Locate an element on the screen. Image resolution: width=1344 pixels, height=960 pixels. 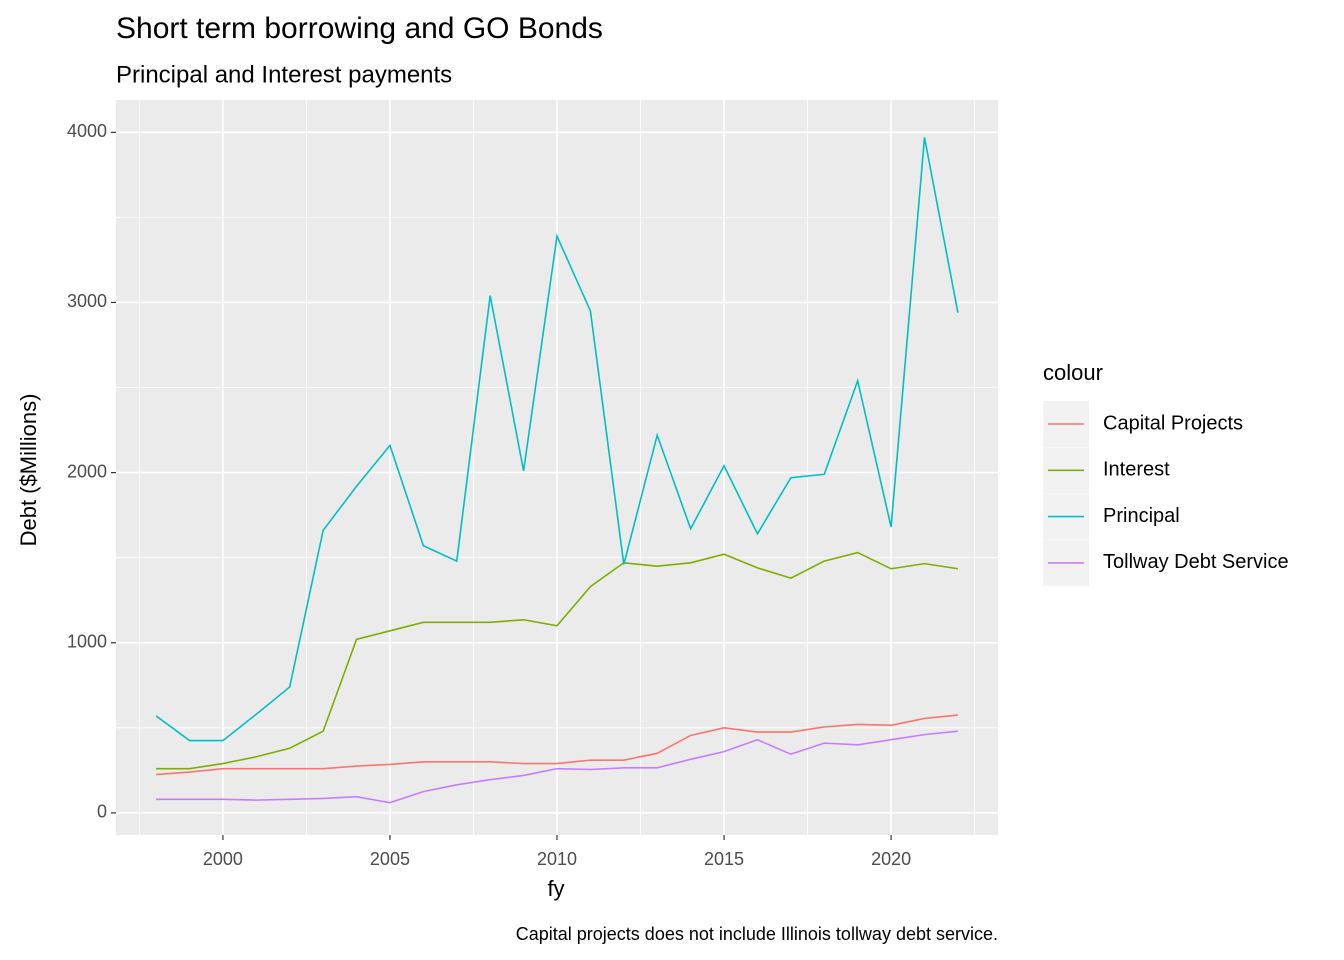
y-tick-label: 0 is located at coordinates (102, 812).